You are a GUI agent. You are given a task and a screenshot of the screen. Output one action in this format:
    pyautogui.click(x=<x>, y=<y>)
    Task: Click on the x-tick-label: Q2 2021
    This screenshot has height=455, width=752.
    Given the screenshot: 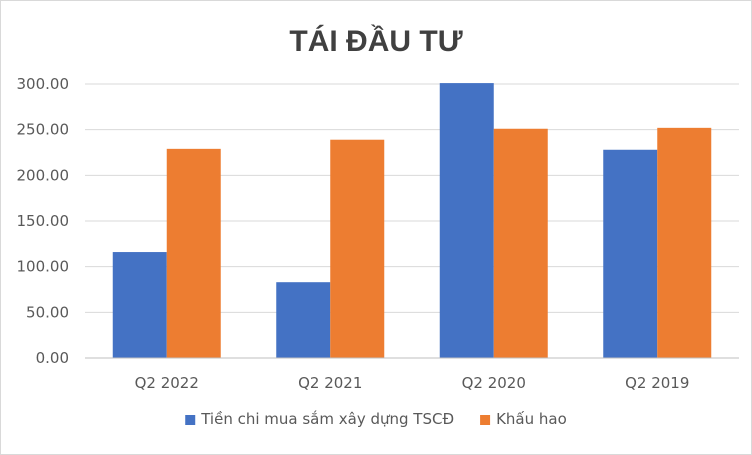 What is the action you would take?
    pyautogui.click(x=330, y=383)
    